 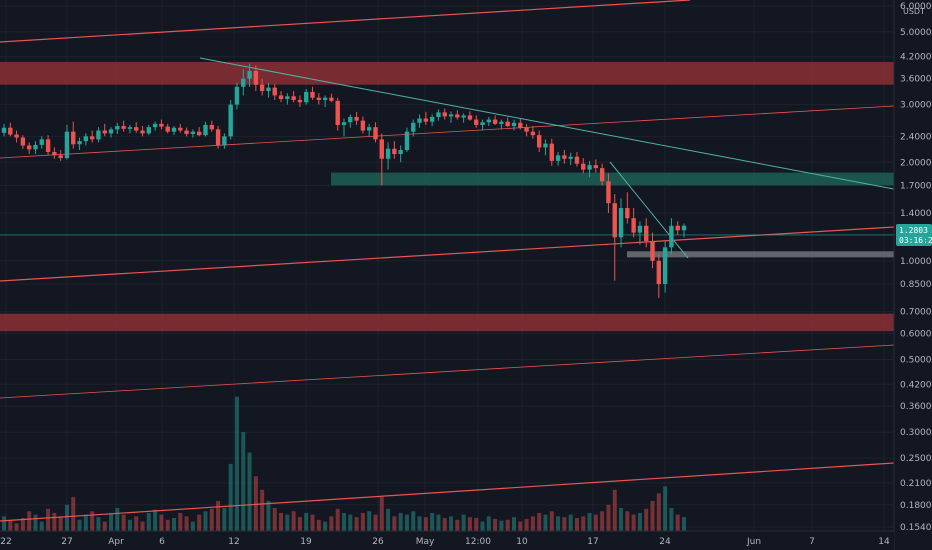 What do you see at coordinates (612, 179) in the screenshot?
I see `demand-zone` at bounding box center [612, 179].